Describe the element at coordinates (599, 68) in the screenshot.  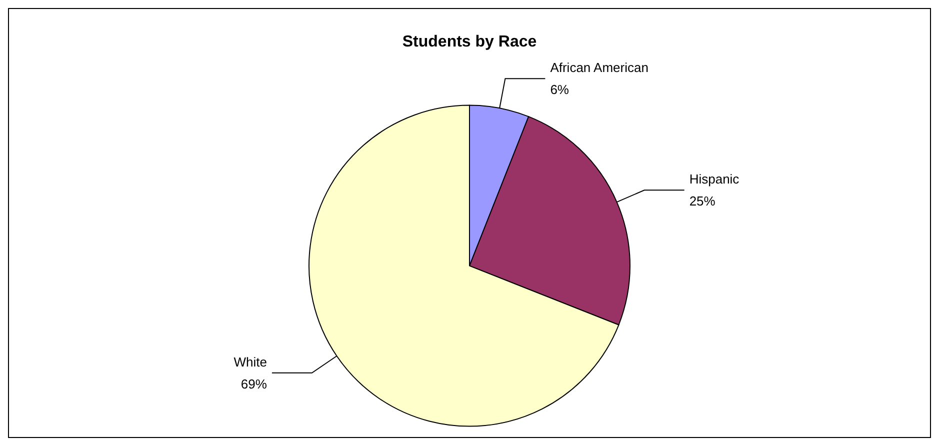
I see `slice-label: African American` at that location.